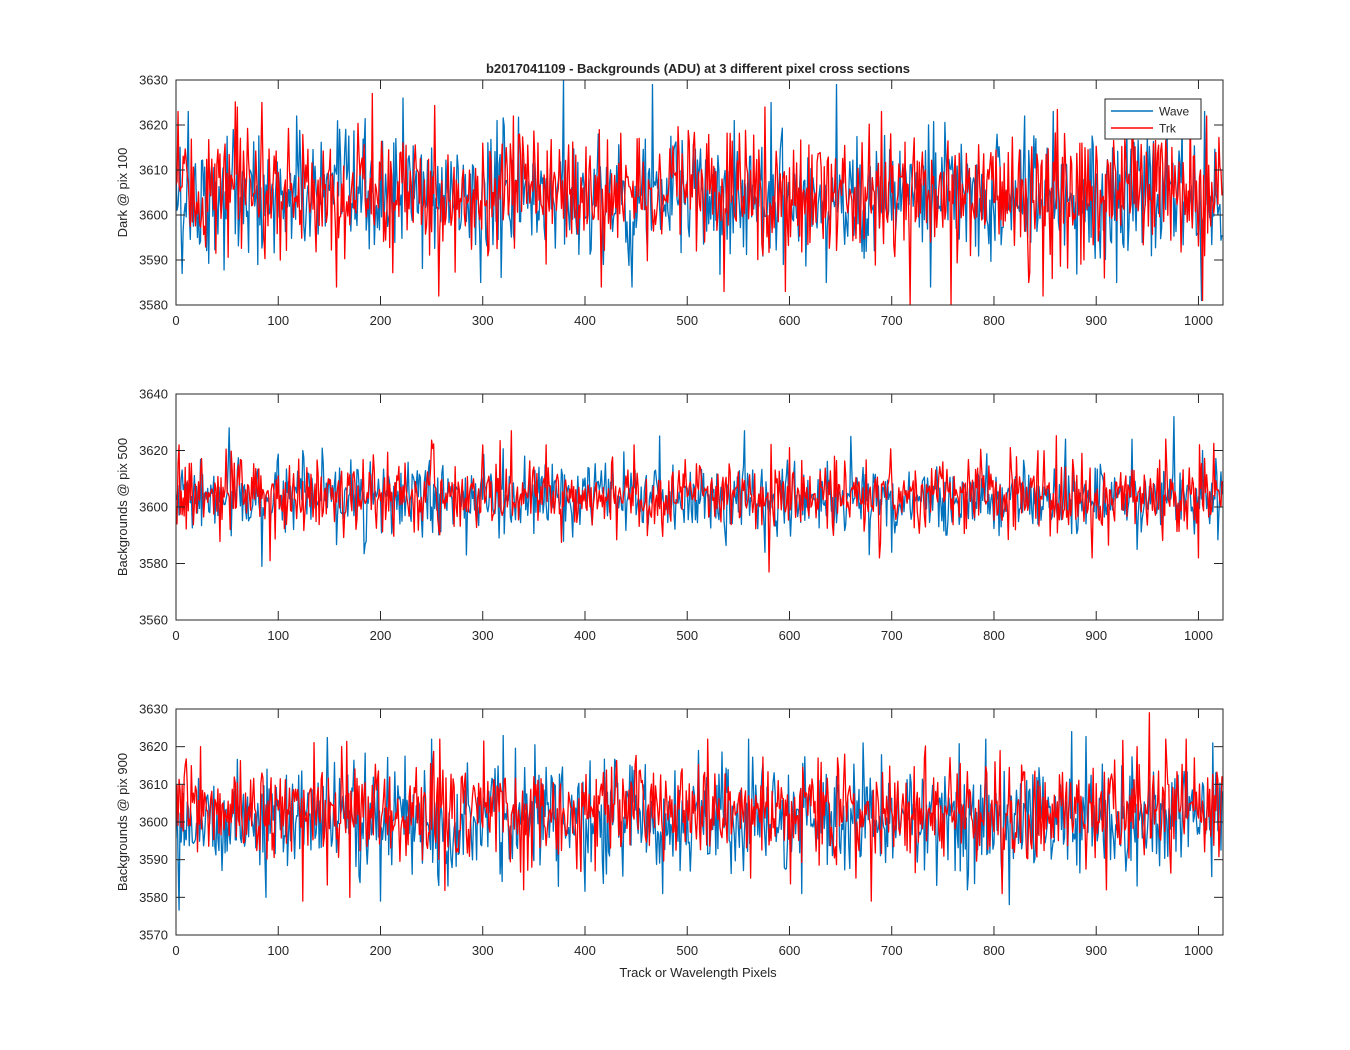 The image size is (1350, 1050). I want to click on y-axis-label: Backgrounds @ pix 900, so click(122, 822).